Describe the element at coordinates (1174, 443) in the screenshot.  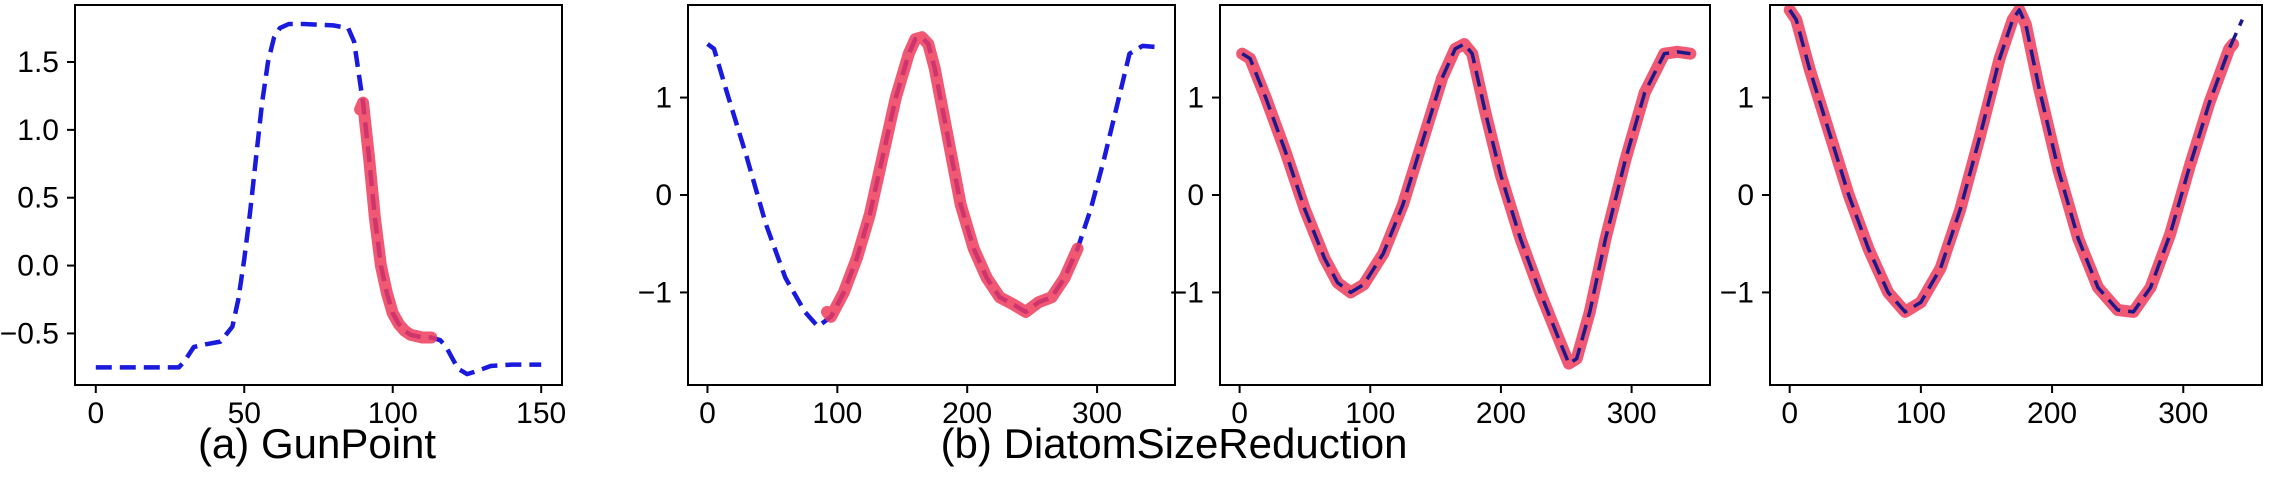
I see `caption-b: (b) DiatomSizeReduction` at that location.